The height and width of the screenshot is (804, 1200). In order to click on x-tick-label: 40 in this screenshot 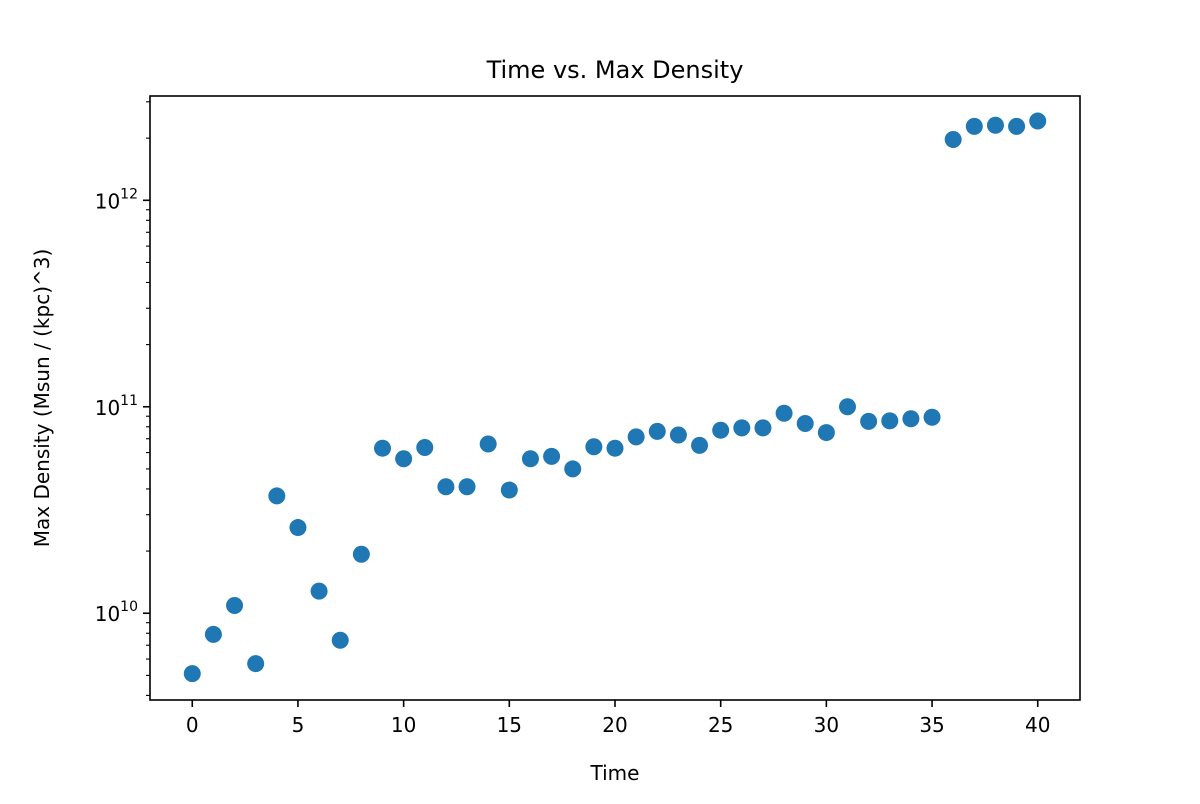, I will do `click(1037, 725)`.